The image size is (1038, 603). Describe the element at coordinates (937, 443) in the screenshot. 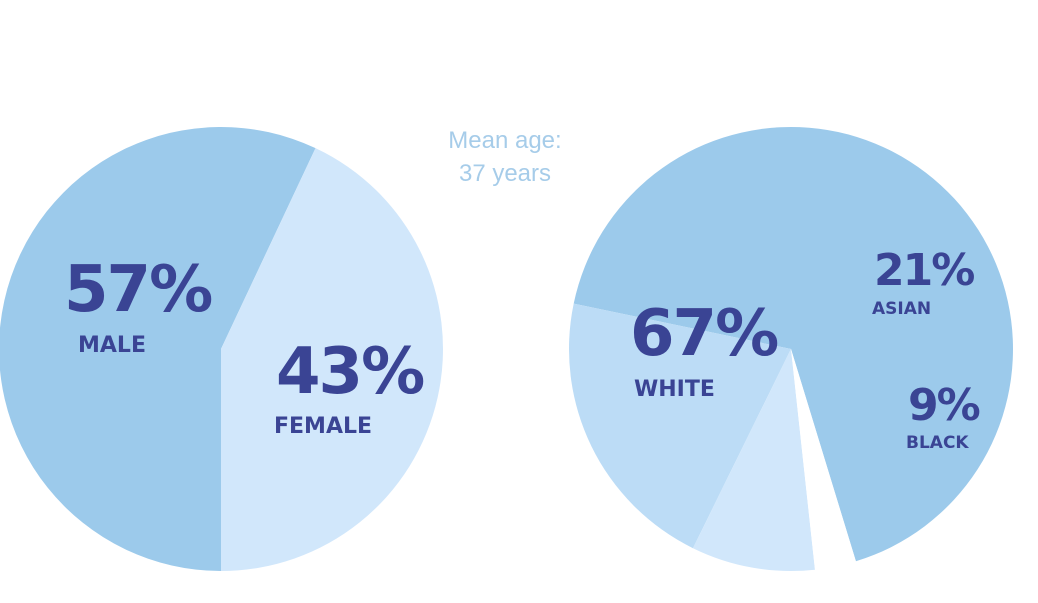

I see `black-category-label: BLACK` at that location.